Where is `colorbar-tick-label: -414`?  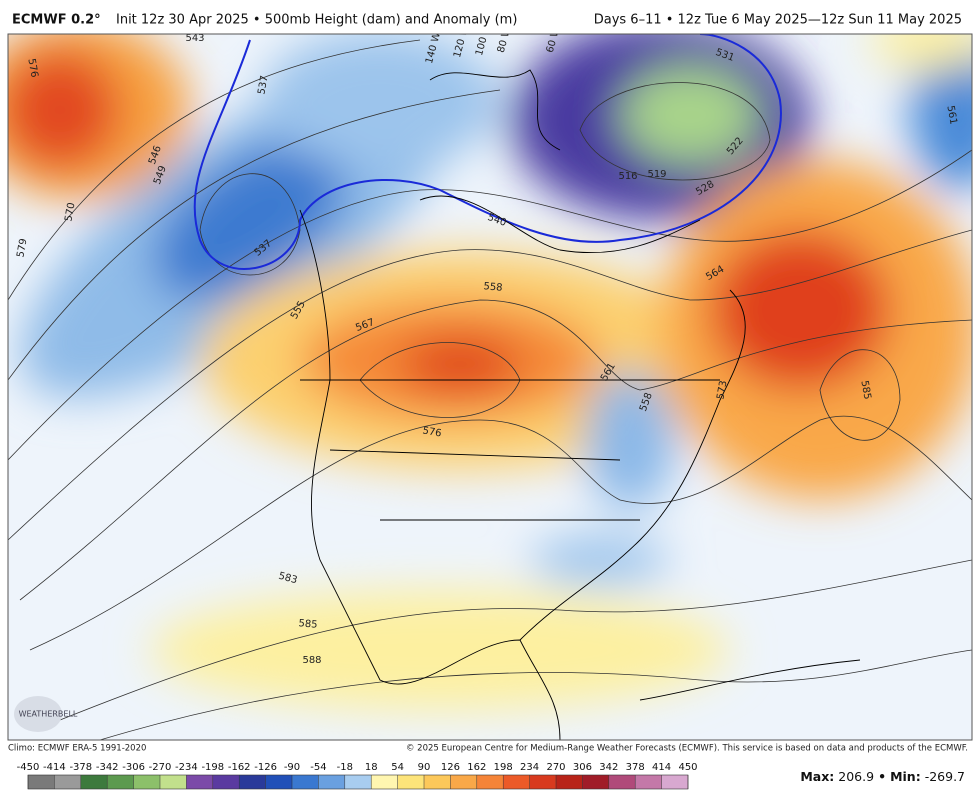
colorbar-tick-label: -414 is located at coordinates (54, 767).